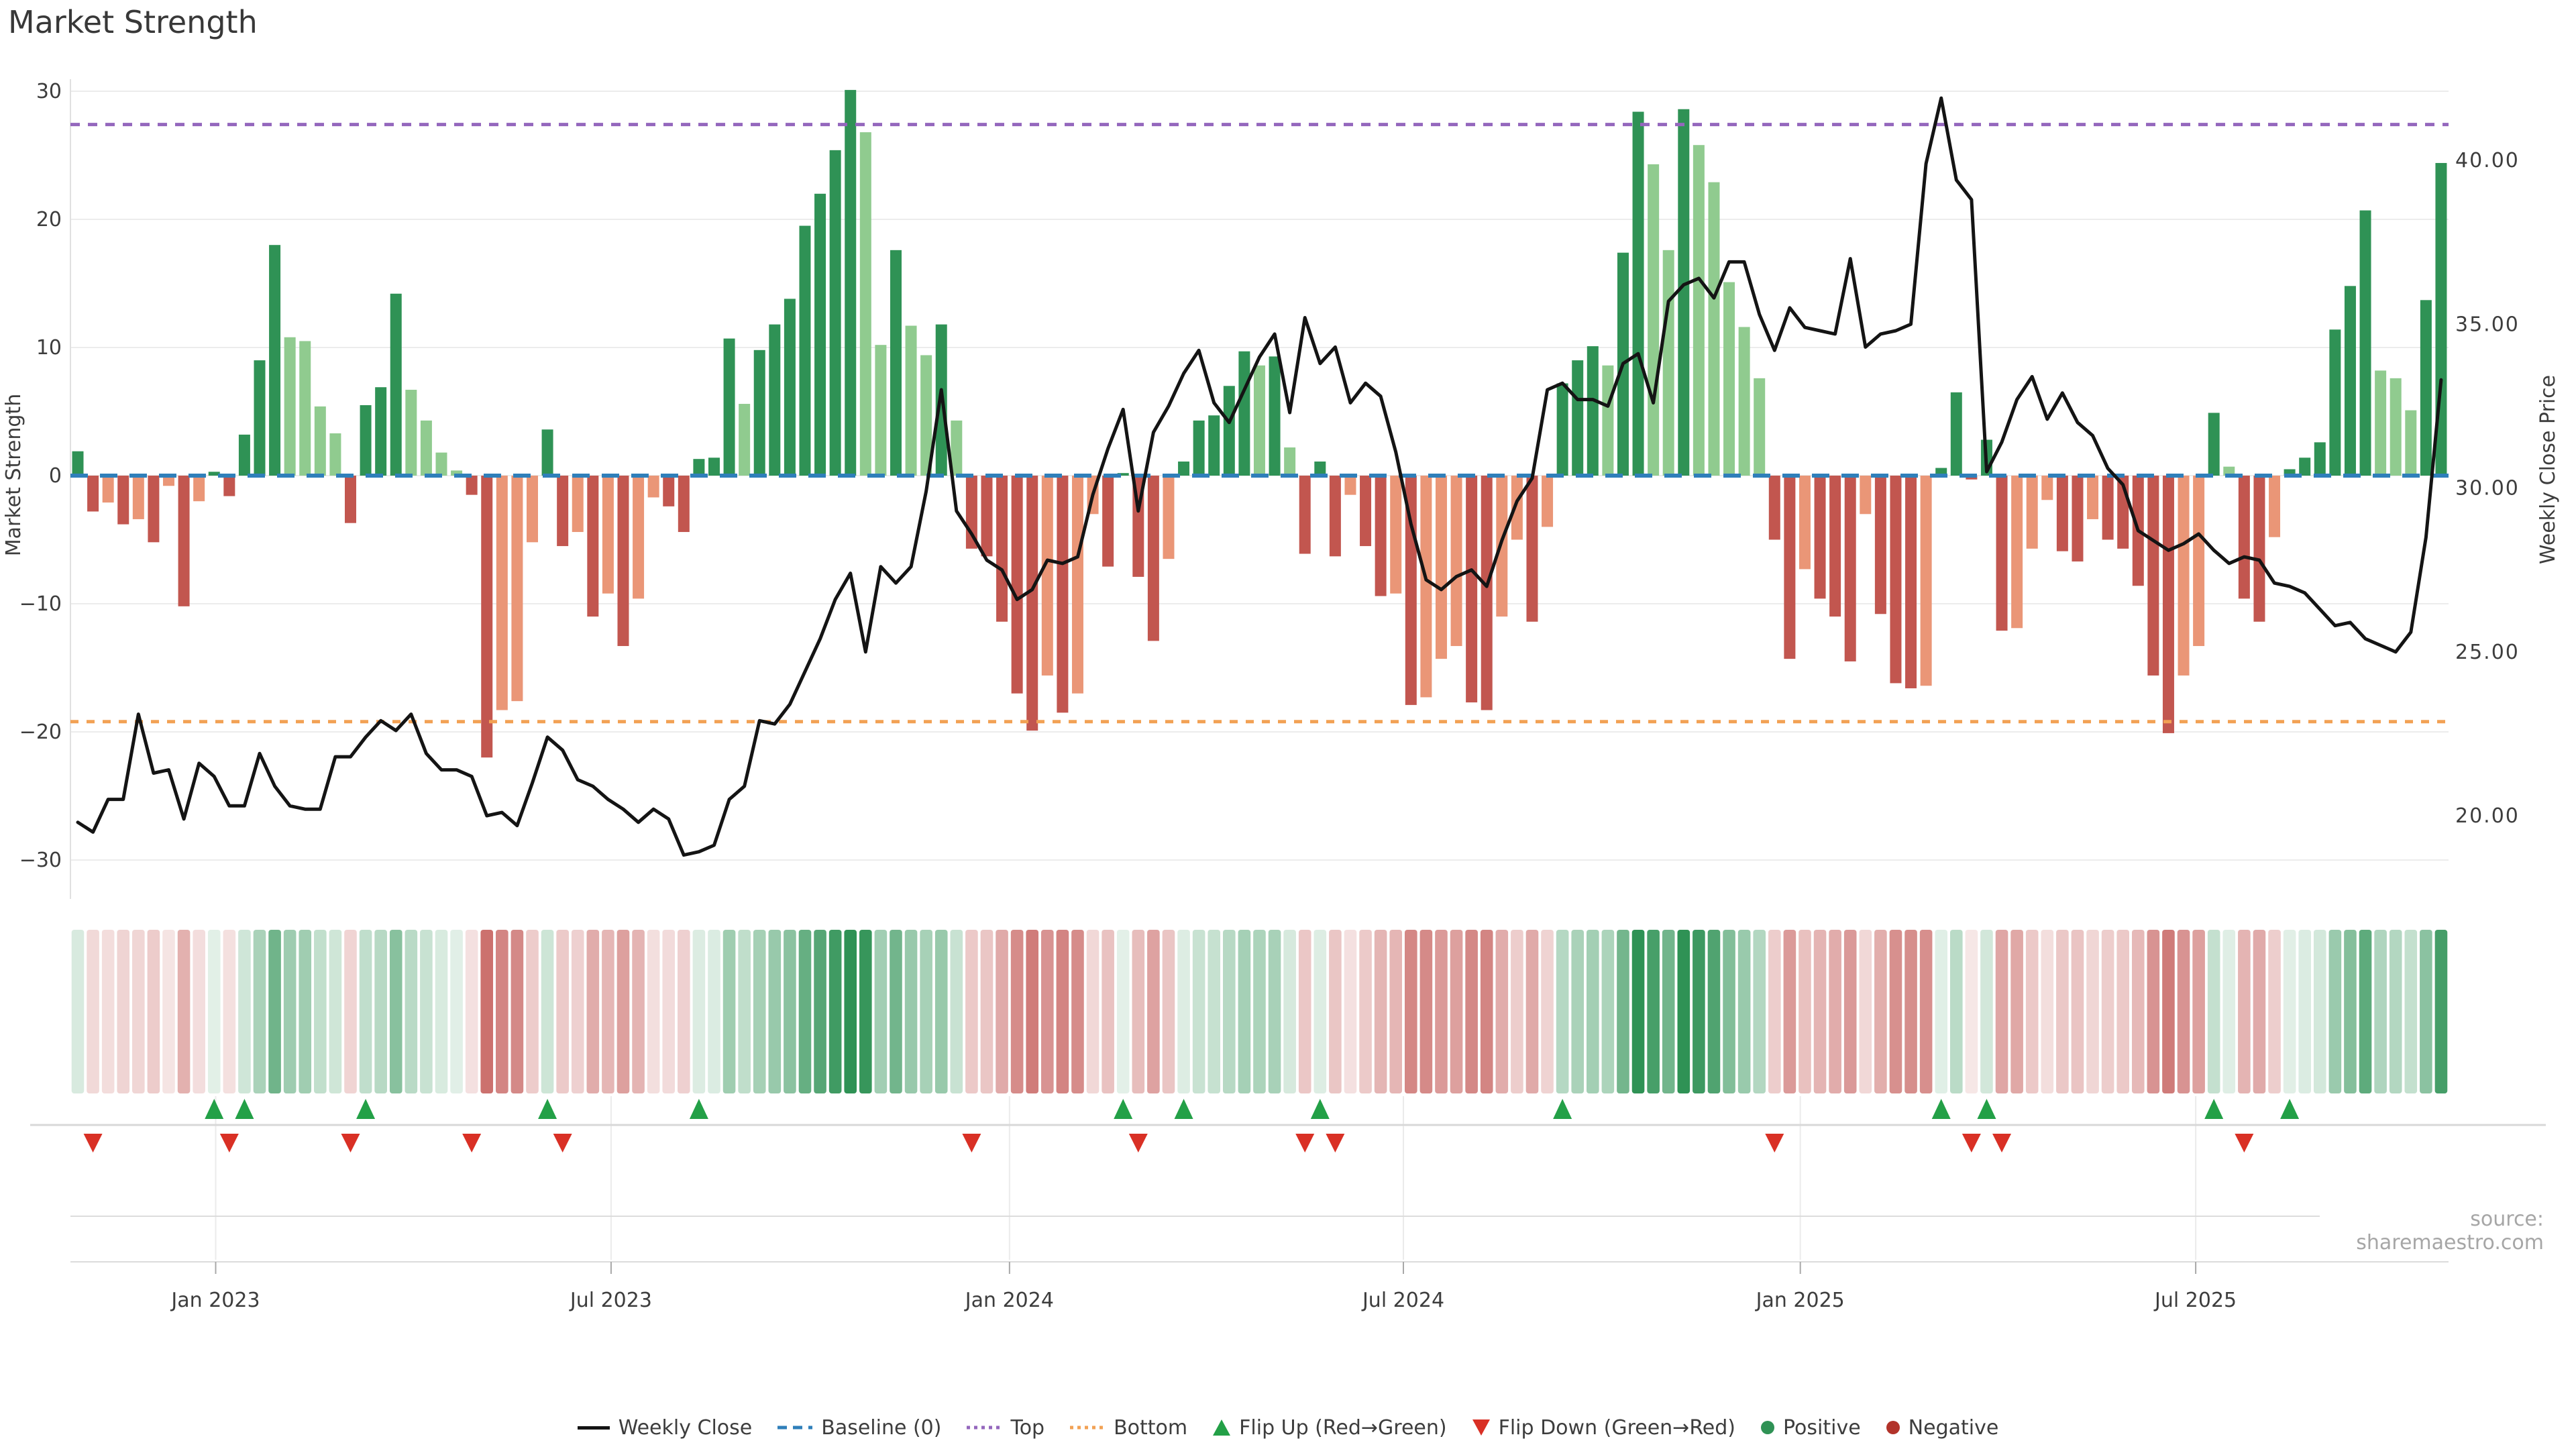 This screenshot has width=2576, height=1449. I want to click on left-tick-label: 10, so click(49, 348).